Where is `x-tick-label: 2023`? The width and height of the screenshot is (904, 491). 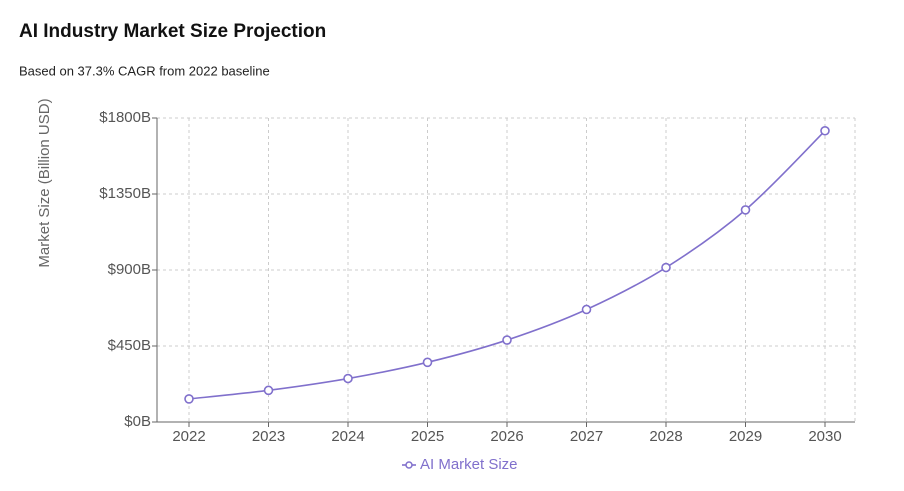 x-tick-label: 2023 is located at coordinates (268, 436).